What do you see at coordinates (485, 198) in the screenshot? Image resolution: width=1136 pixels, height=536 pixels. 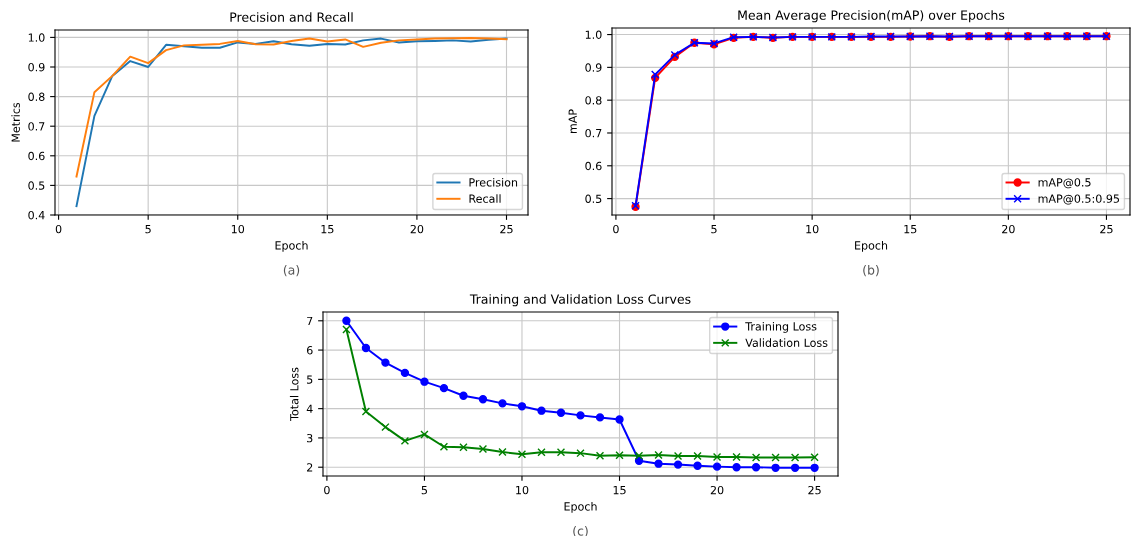 I see `legend-label: Recall` at bounding box center [485, 198].